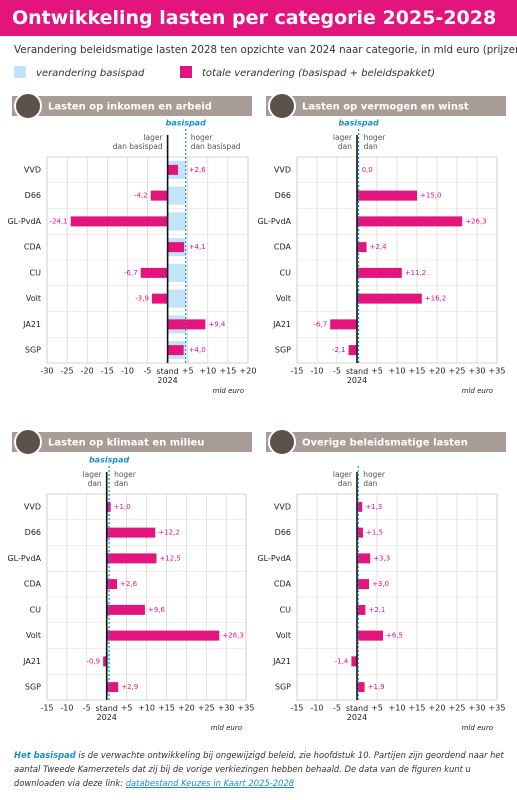 This screenshot has height=800, width=517. What do you see at coordinates (87, 371) in the screenshot?
I see `x-tick-label: -20` at bounding box center [87, 371].